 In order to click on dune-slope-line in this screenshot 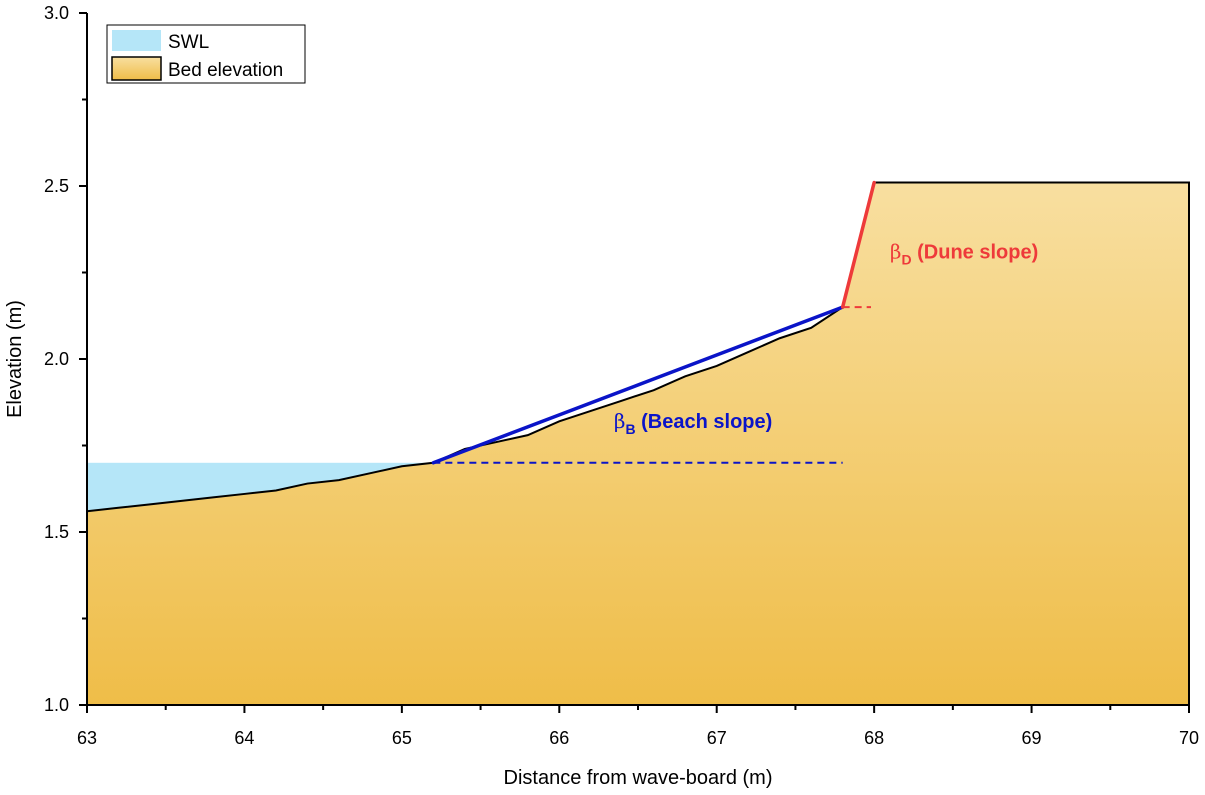, I will do `click(858, 244)`.